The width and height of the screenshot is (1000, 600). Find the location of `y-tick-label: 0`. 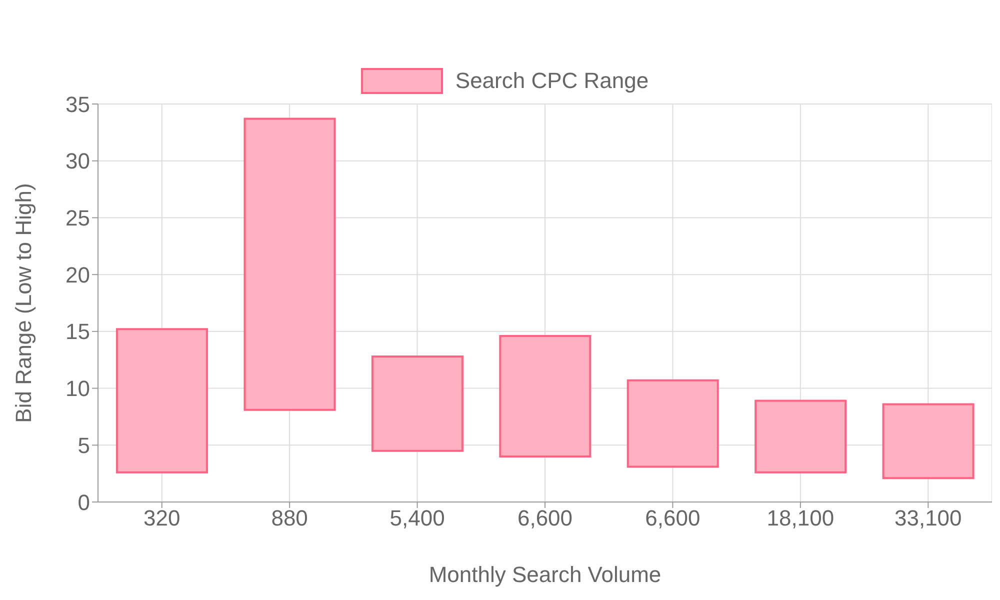

y-tick-label: 0 is located at coordinates (84, 502).